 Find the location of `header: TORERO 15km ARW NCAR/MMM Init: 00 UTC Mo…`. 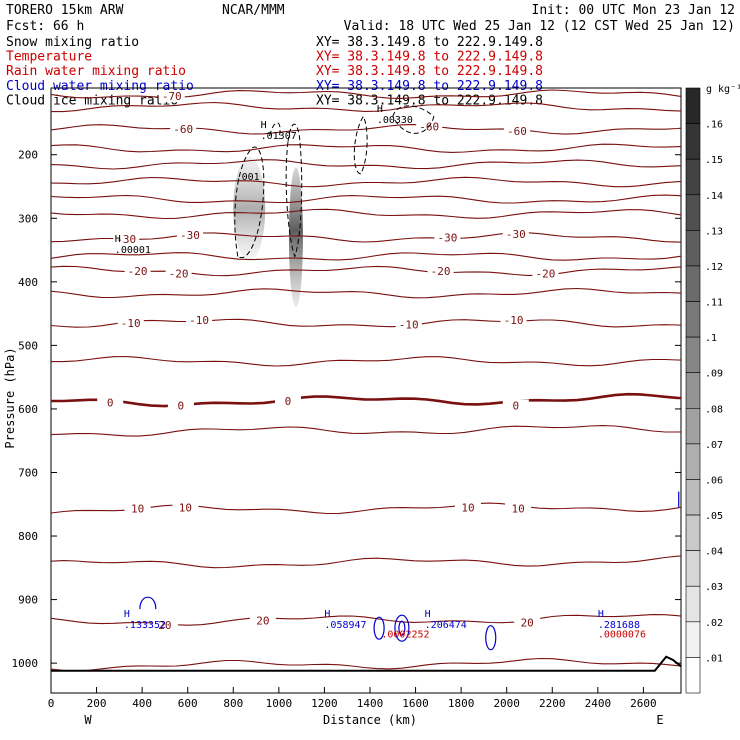

header: TORERO 15km ARW NCAR/MMM Init: 00 UTC Mo… is located at coordinates (370, 18).